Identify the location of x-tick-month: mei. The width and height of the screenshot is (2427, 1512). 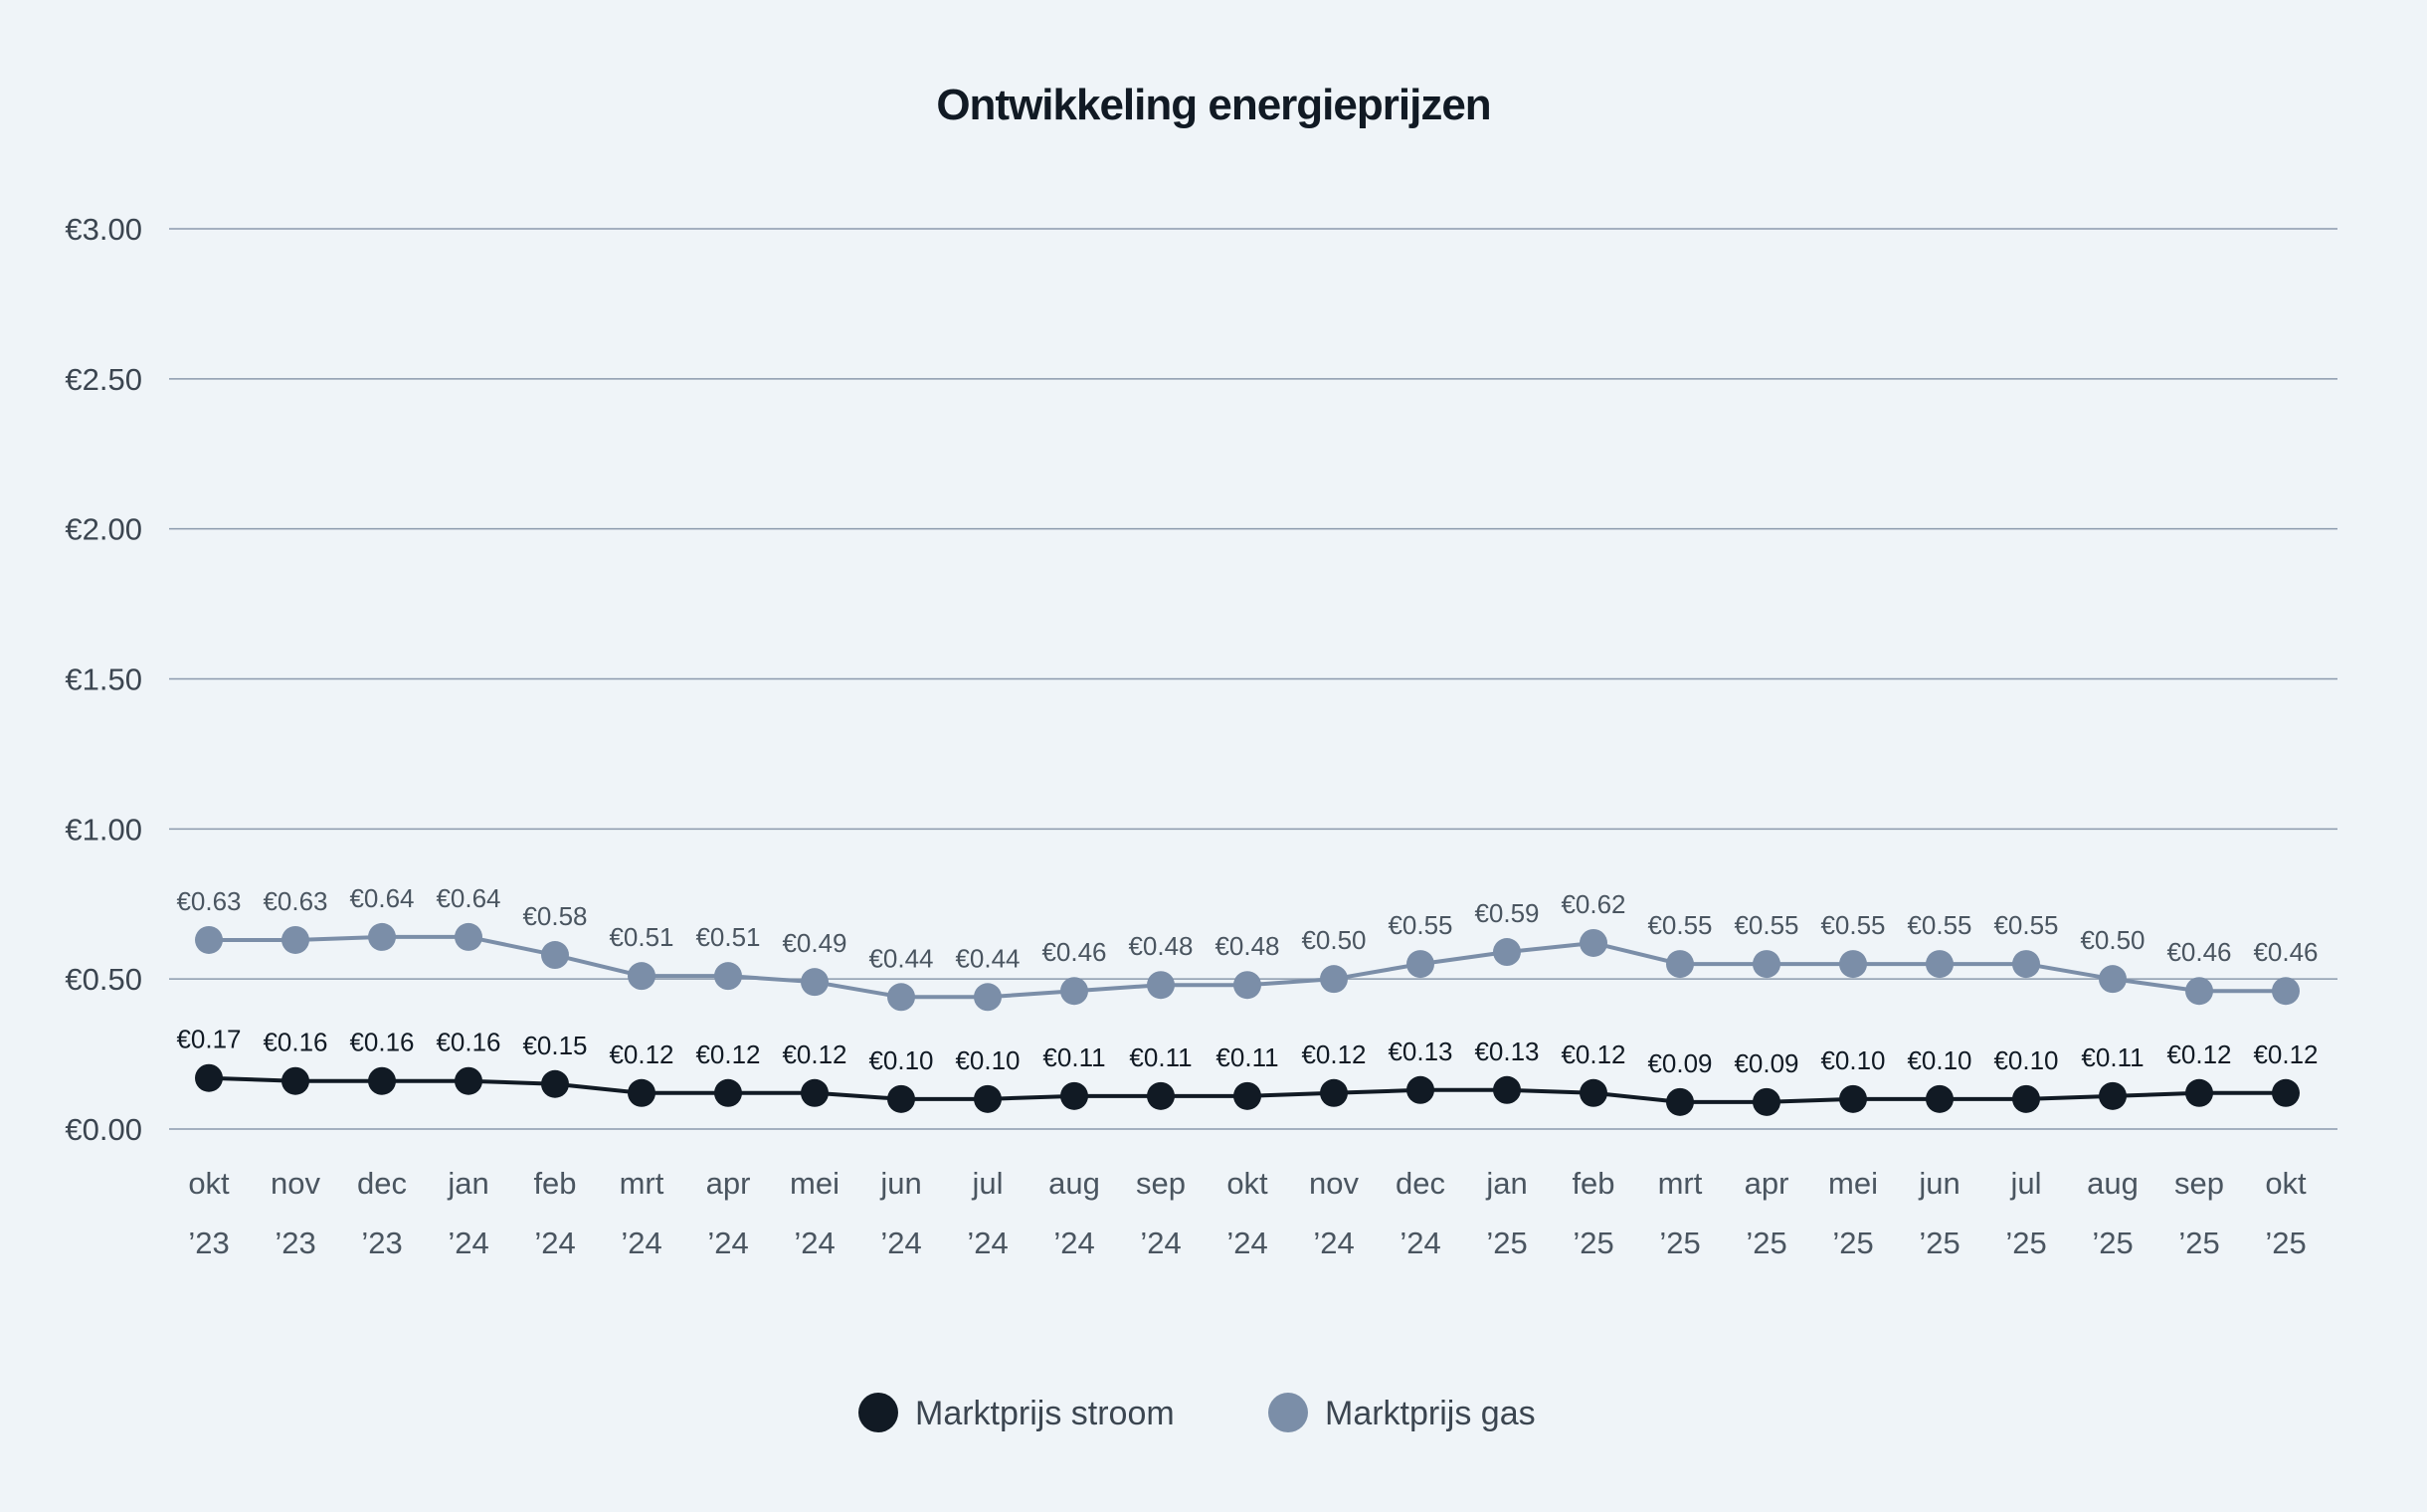
(815, 1183).